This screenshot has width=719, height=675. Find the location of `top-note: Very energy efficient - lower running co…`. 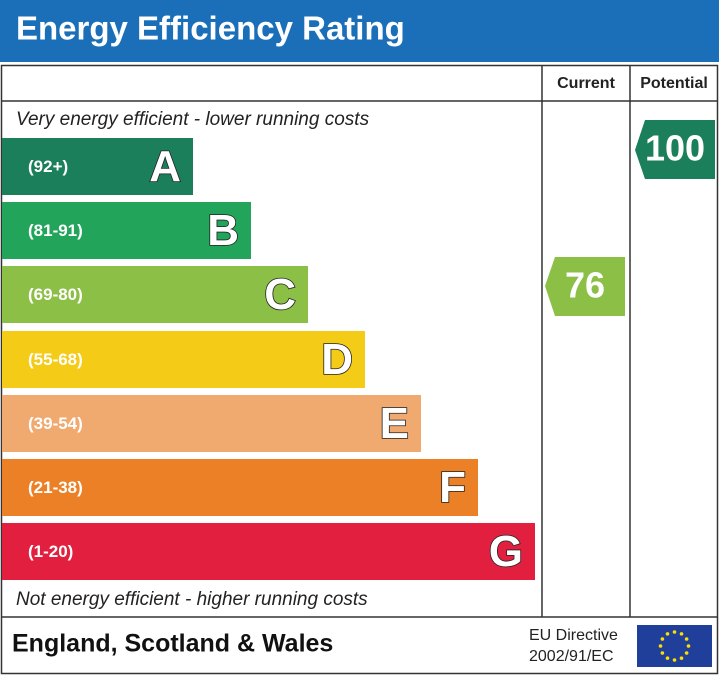

top-note: Very energy efficient - lower running co… is located at coordinates (193, 119).